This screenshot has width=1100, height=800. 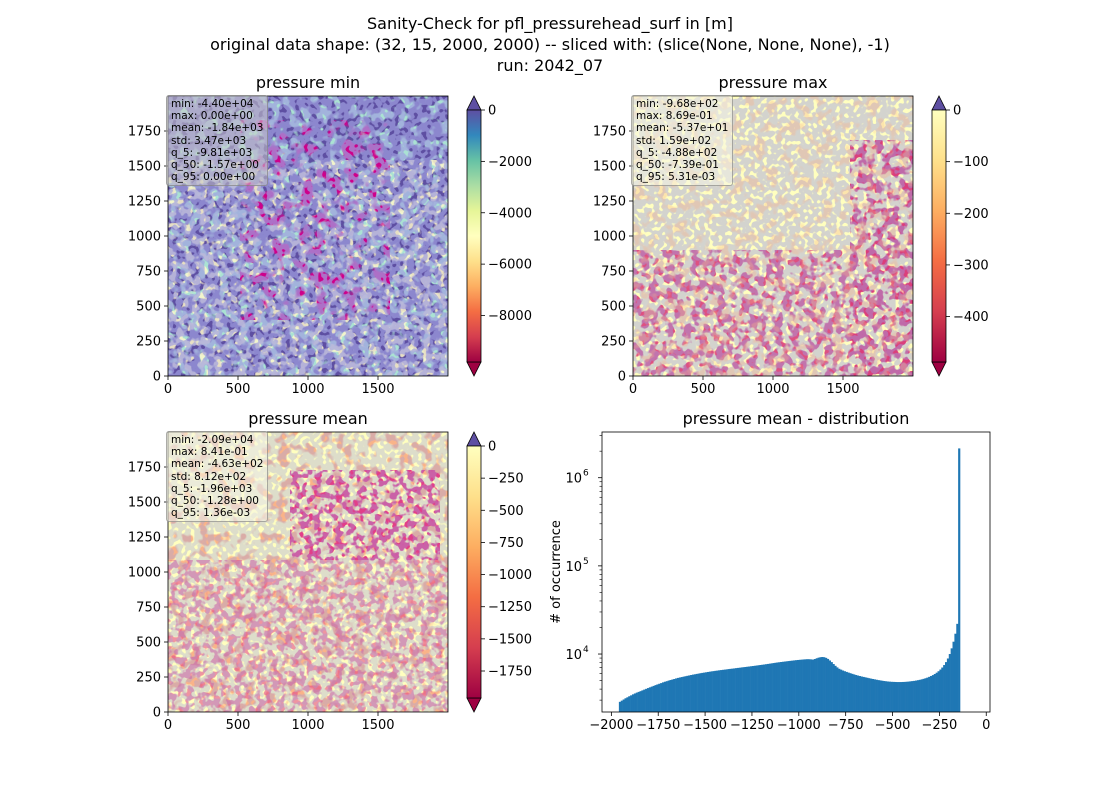 I want to click on histogram-bars, so click(x=789, y=580).